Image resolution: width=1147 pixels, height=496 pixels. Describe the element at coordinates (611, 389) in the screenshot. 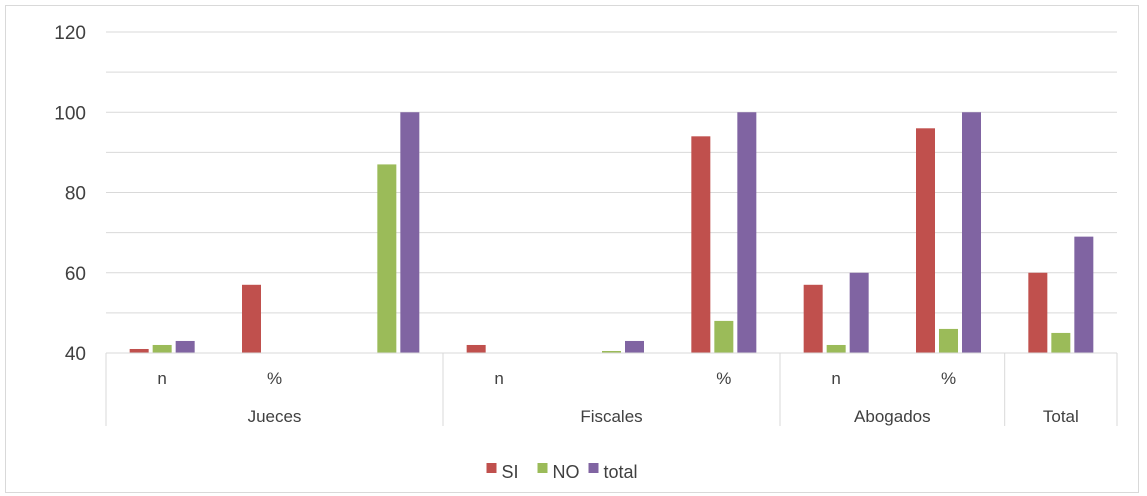

I see `x-axis: n% n% n % Jueces Fiscales Abogados Total` at that location.